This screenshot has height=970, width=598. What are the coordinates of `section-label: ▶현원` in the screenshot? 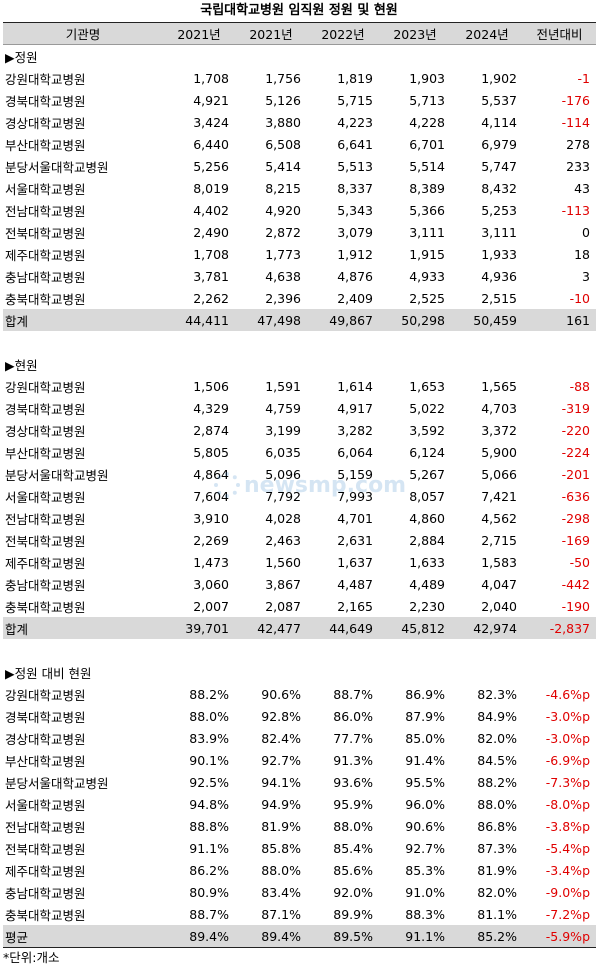 It's located at (21, 365).